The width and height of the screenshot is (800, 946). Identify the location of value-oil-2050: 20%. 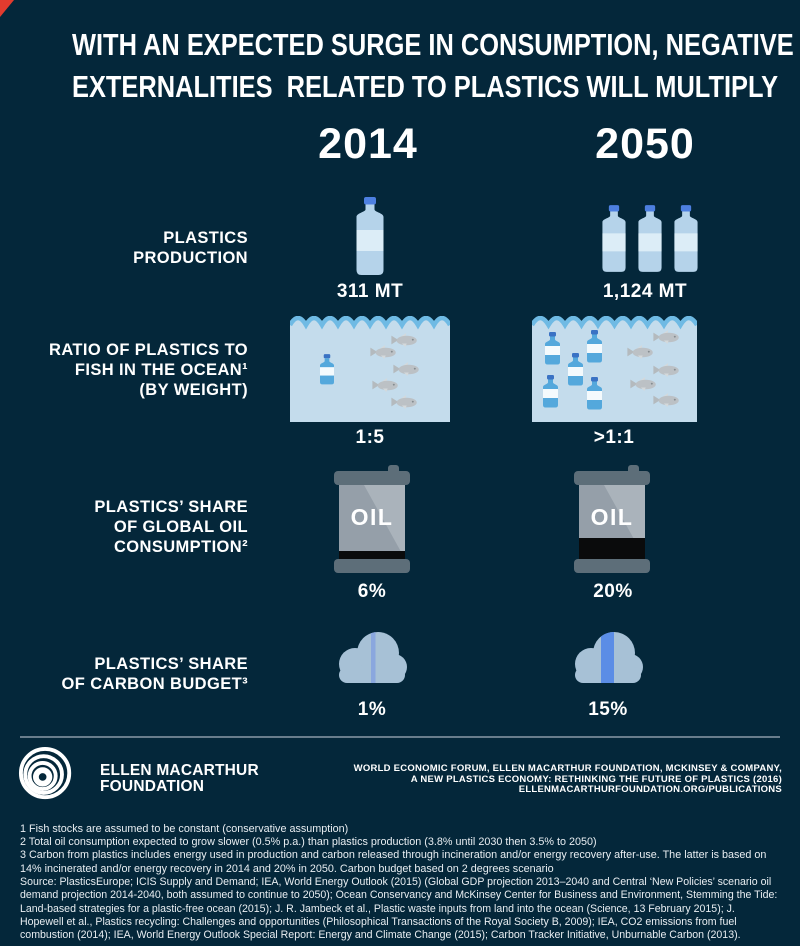
(613, 591).